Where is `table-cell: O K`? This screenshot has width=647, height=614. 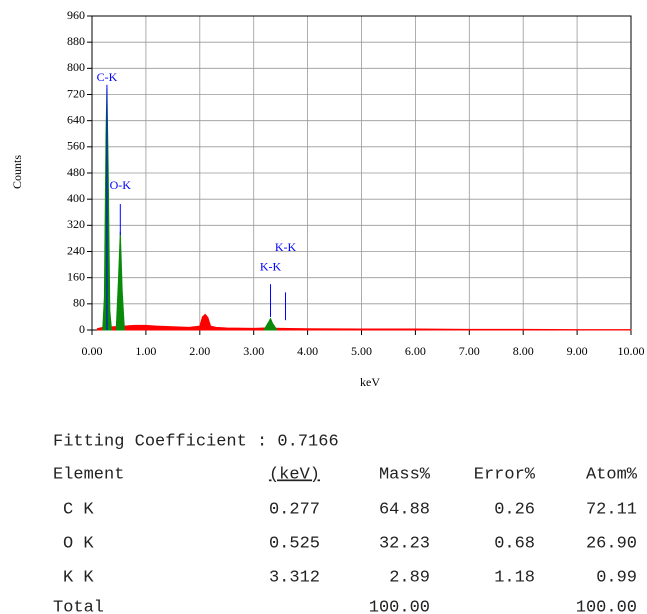
table-cell: O K is located at coordinates (78, 543).